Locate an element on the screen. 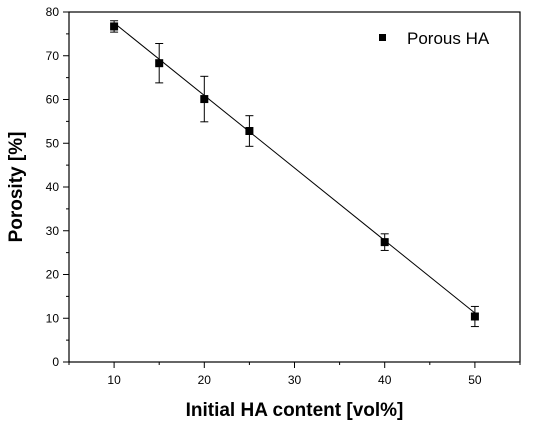 This screenshot has height=426, width=550. x-tick-label: 20 is located at coordinates (205, 380).